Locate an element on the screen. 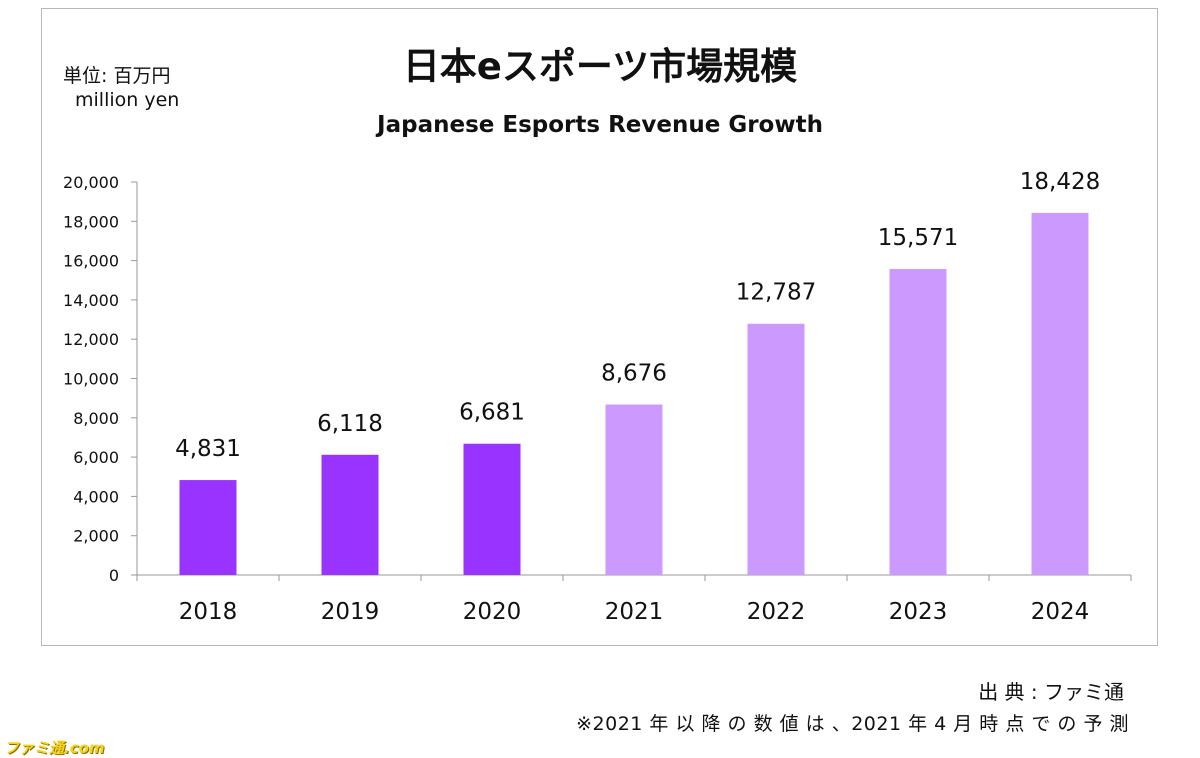  x-tick-label-2022: 2022 is located at coordinates (776, 612).